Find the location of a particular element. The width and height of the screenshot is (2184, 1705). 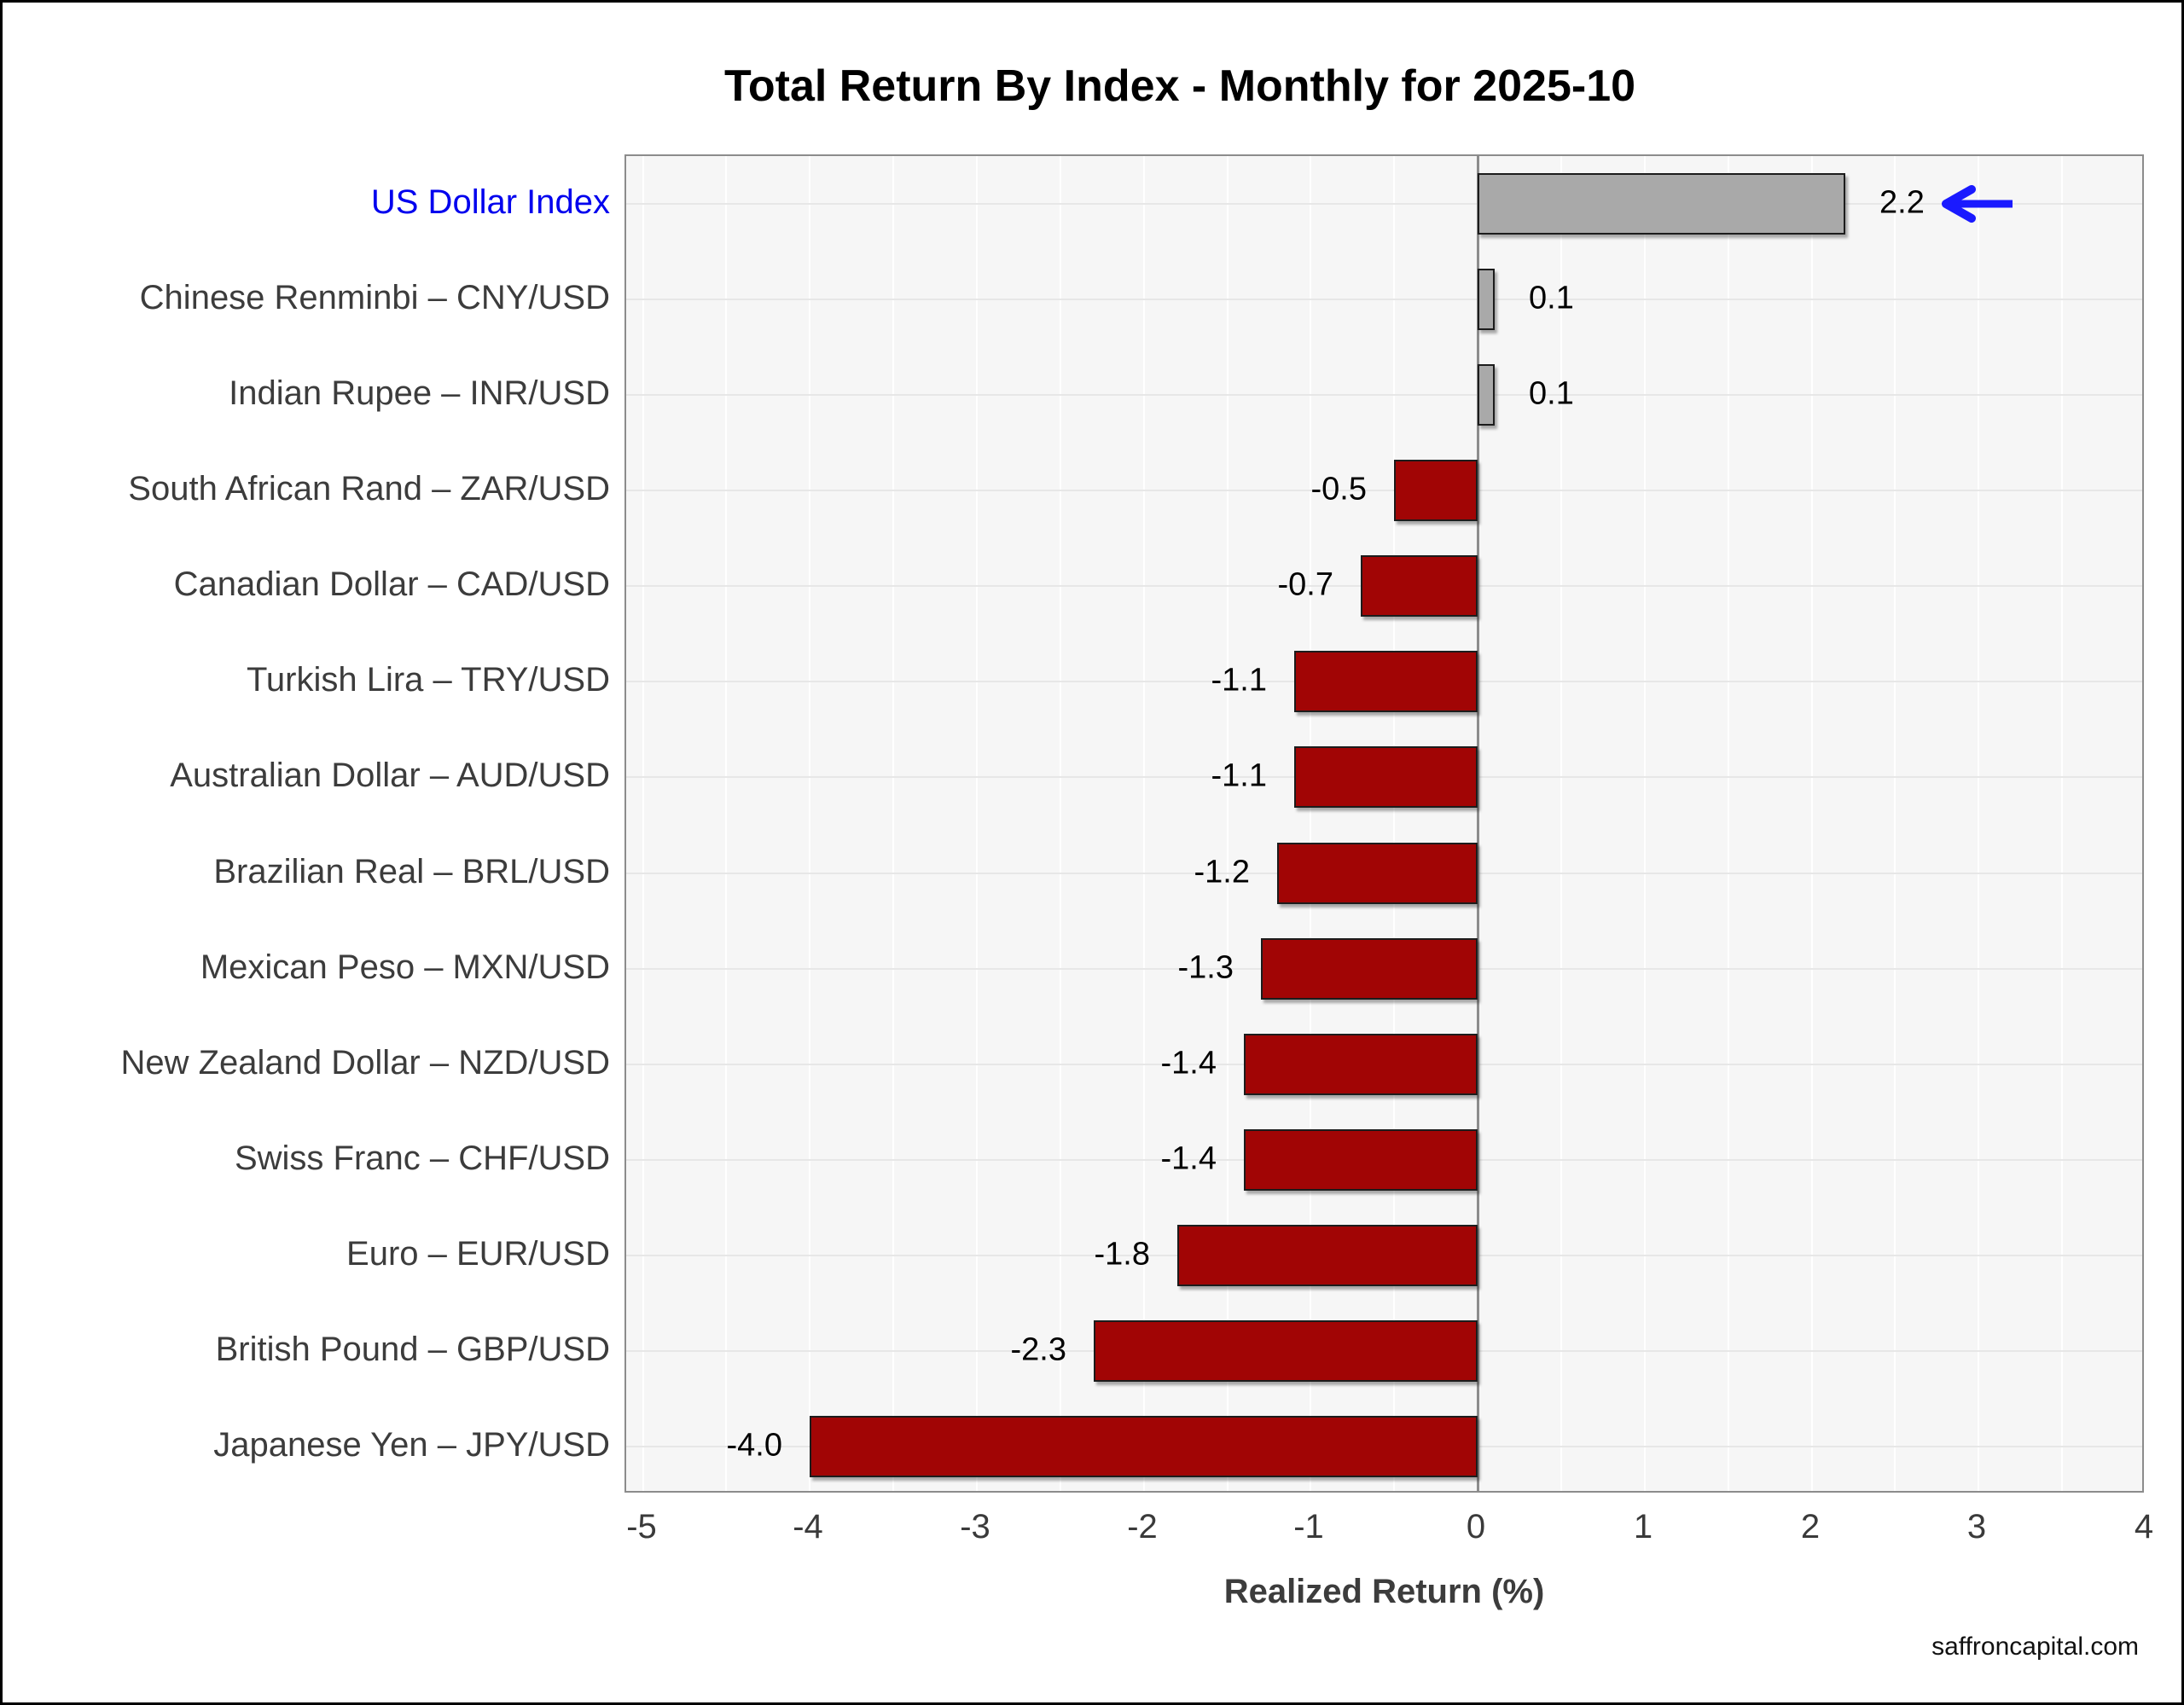

x-tick--3: -3 is located at coordinates (975, 1527).